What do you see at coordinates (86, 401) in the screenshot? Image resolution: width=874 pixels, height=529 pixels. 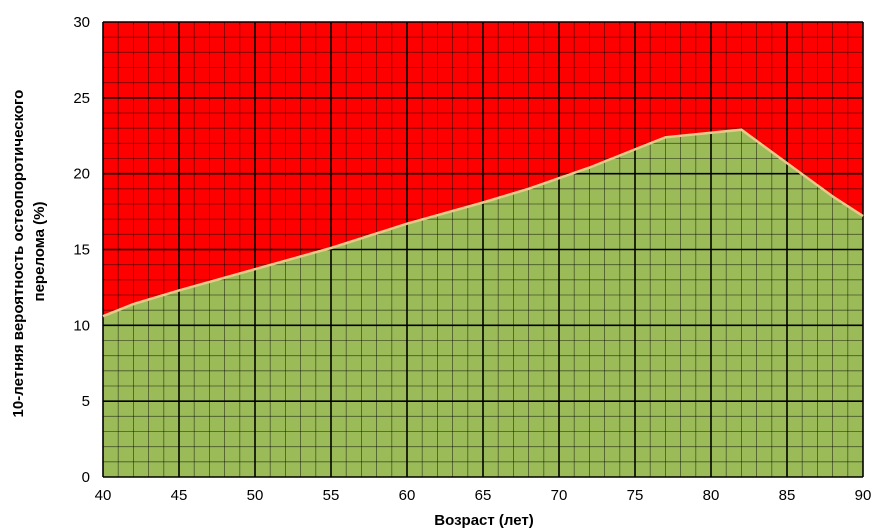 I see `y-tick-label: 5` at bounding box center [86, 401].